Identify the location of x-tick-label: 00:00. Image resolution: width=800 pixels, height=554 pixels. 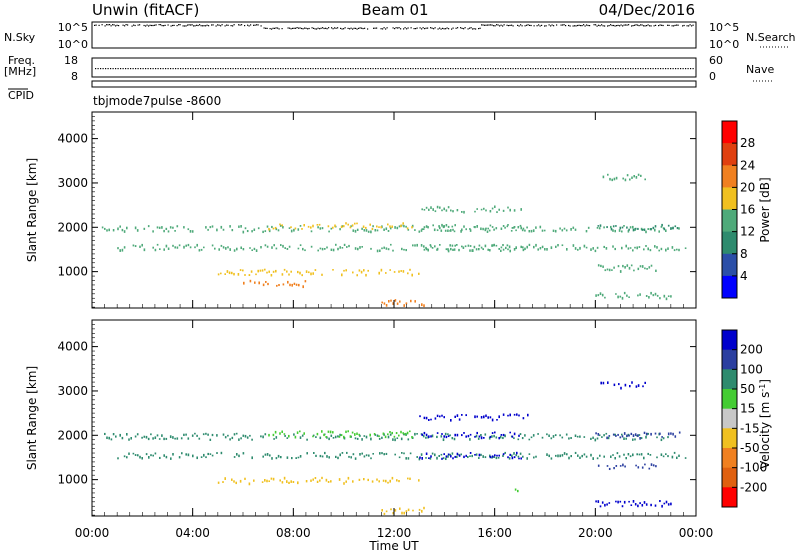
(696, 533).